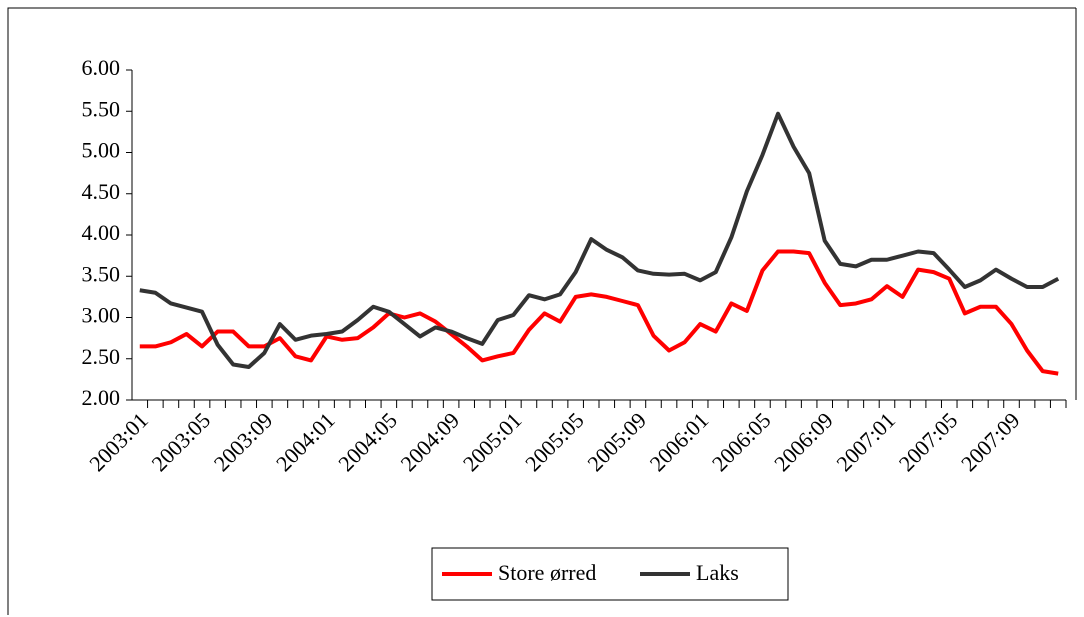 The width and height of the screenshot is (1084, 617). What do you see at coordinates (741, 441) in the screenshot?
I see `x-tick-label: 2006:05` at bounding box center [741, 441].